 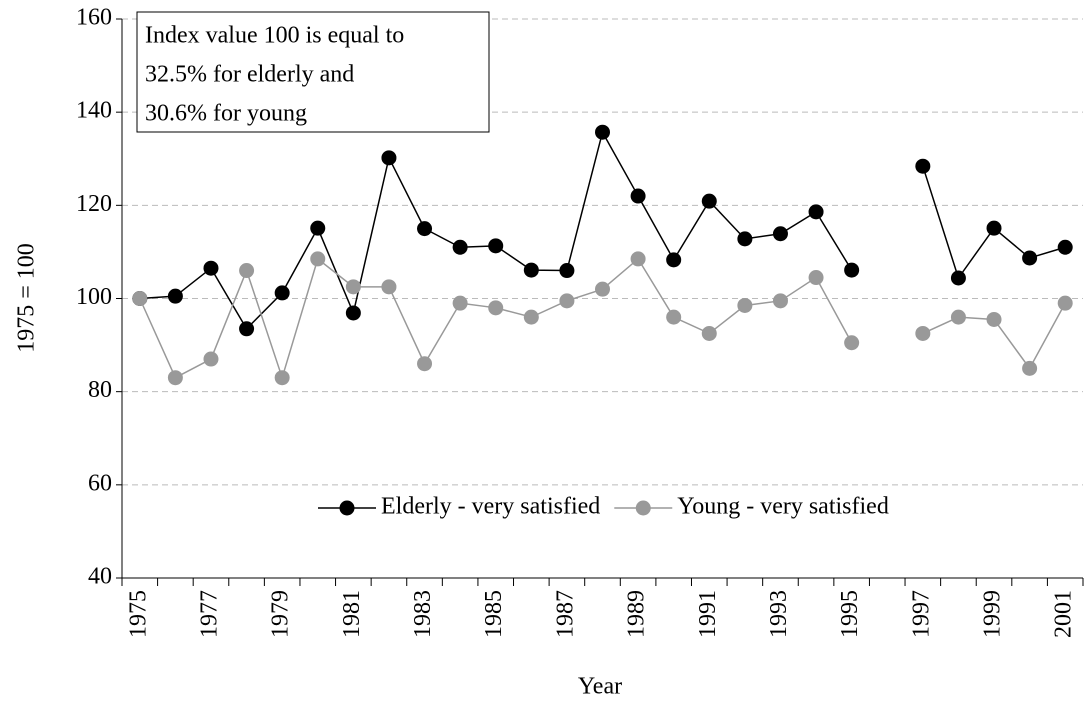 What do you see at coordinates (423, 614) in the screenshot?
I see `x-tick-label: 1983` at bounding box center [423, 614].